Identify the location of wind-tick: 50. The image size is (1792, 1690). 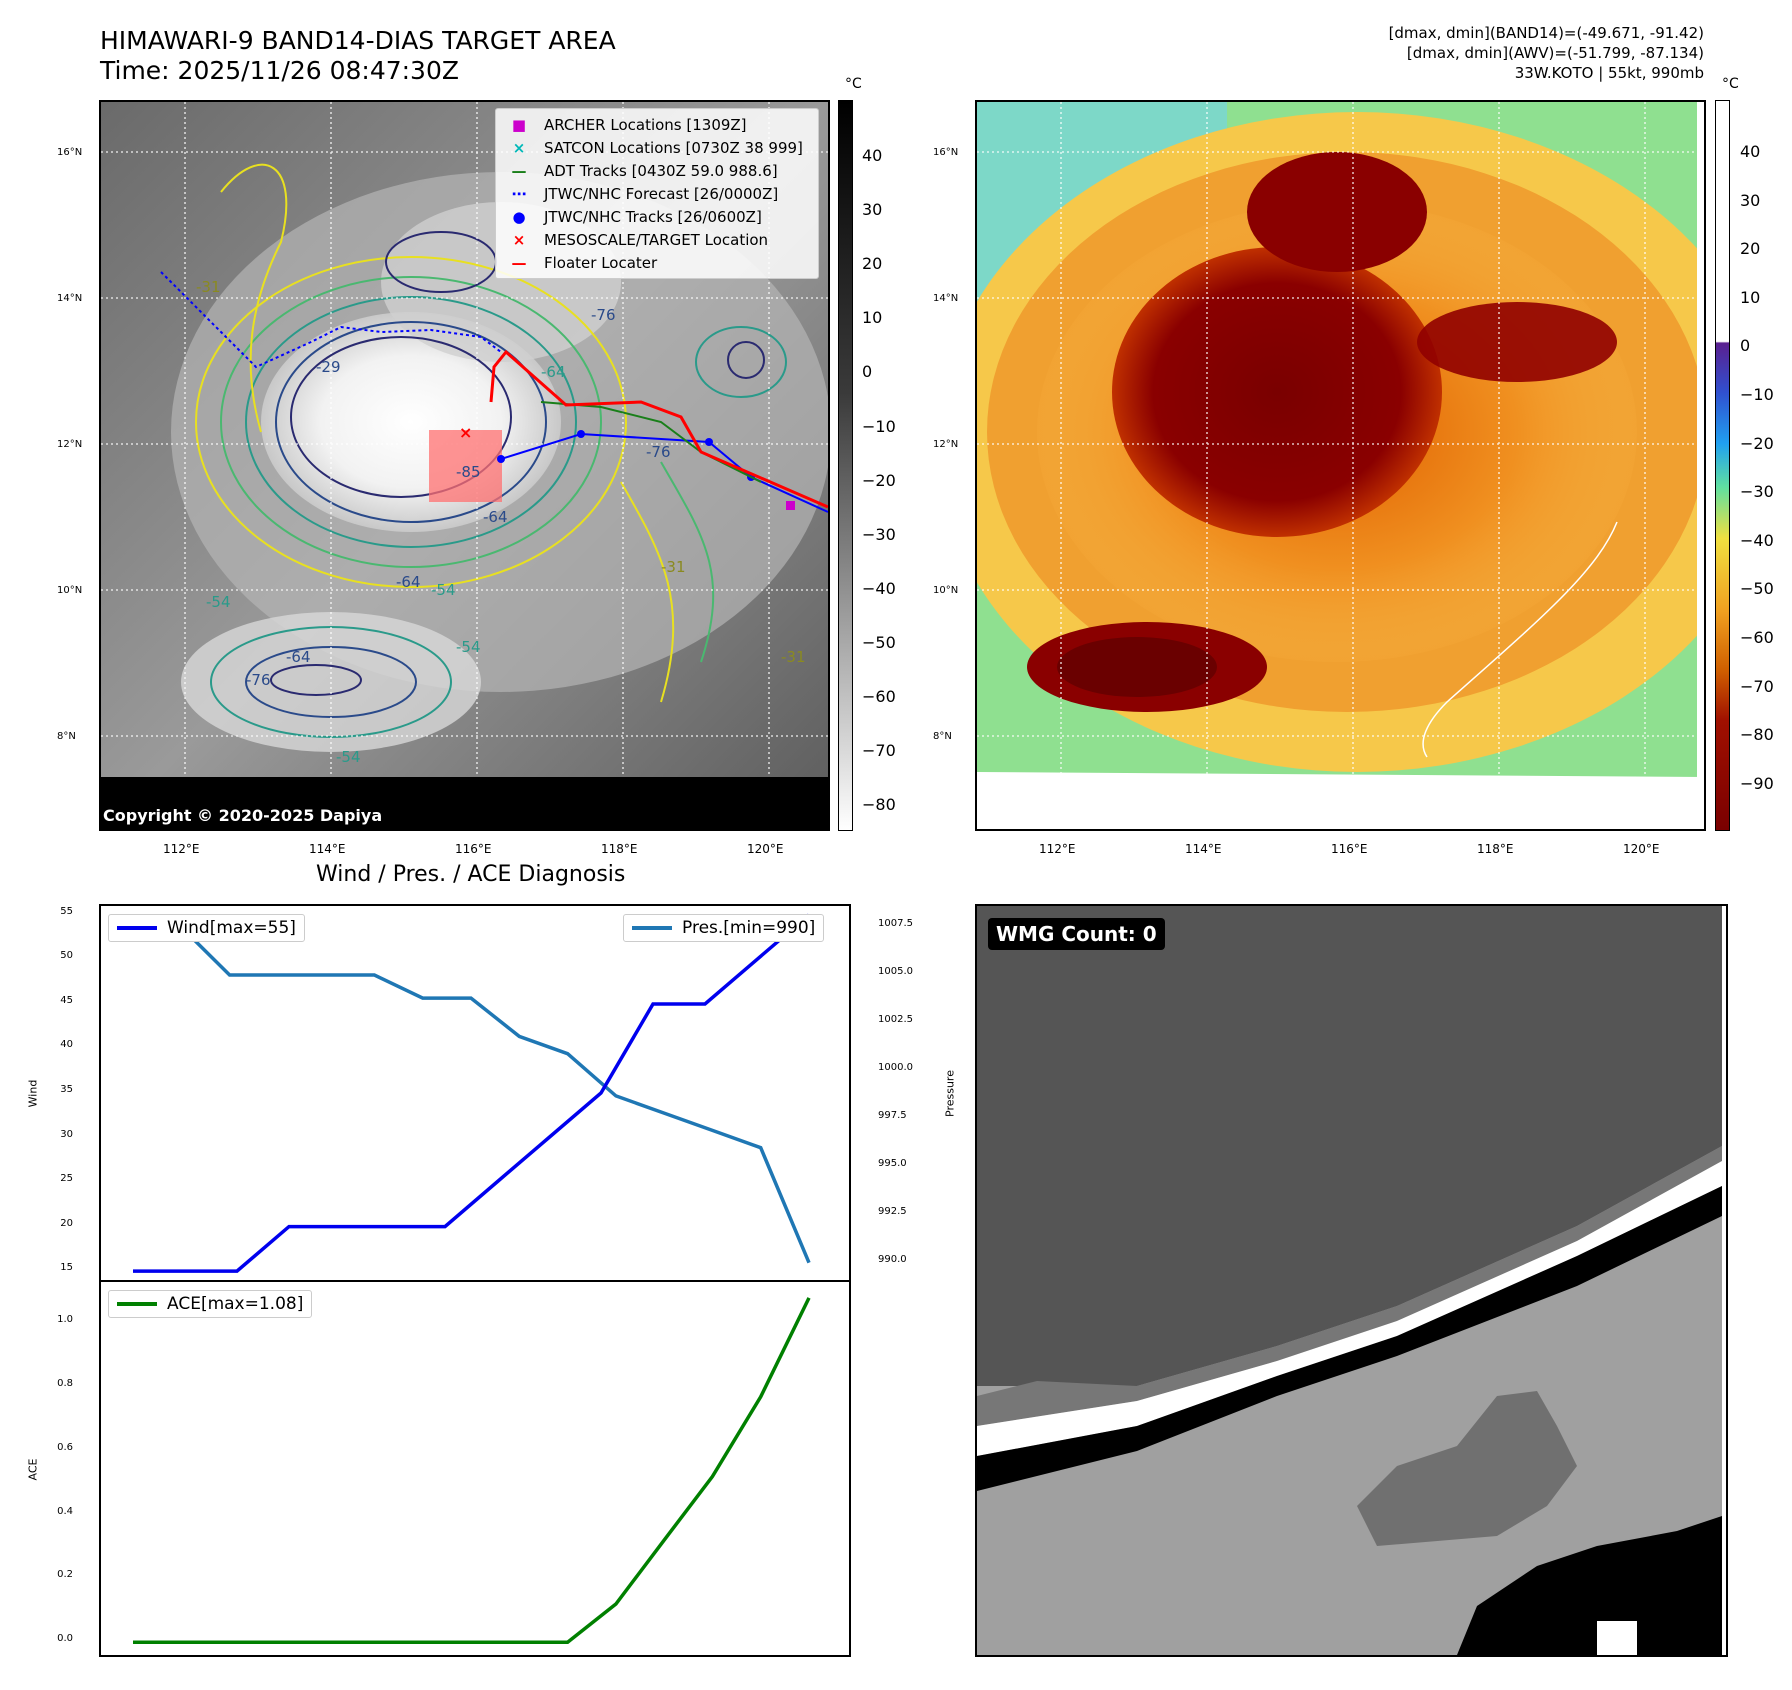
(66, 956).